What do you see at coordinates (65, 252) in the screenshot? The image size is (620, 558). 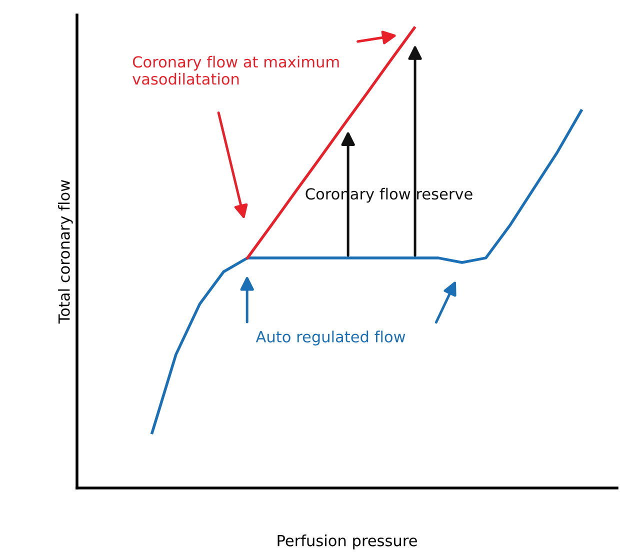 I see `y-axis-title: Total coronary flow` at bounding box center [65, 252].